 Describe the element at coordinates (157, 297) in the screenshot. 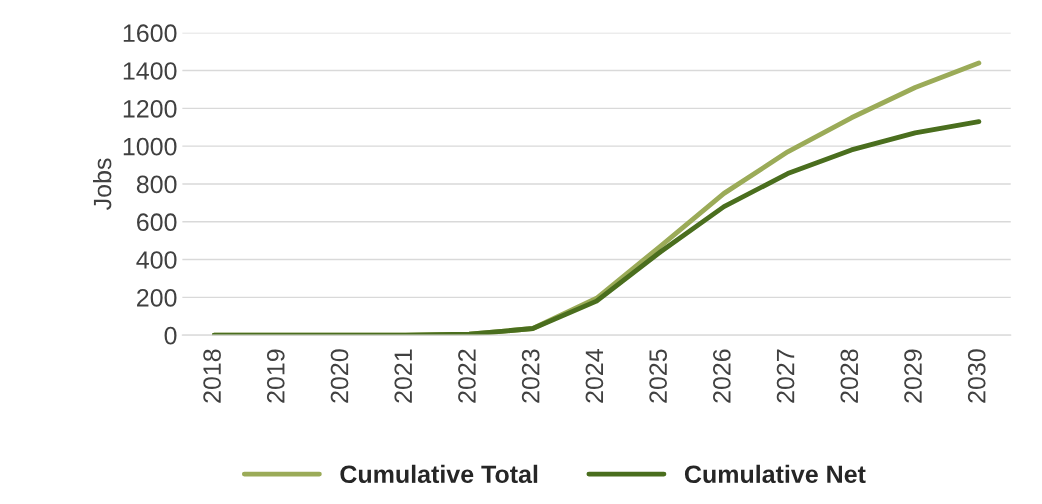

I see `y-tick-label: 200` at that location.